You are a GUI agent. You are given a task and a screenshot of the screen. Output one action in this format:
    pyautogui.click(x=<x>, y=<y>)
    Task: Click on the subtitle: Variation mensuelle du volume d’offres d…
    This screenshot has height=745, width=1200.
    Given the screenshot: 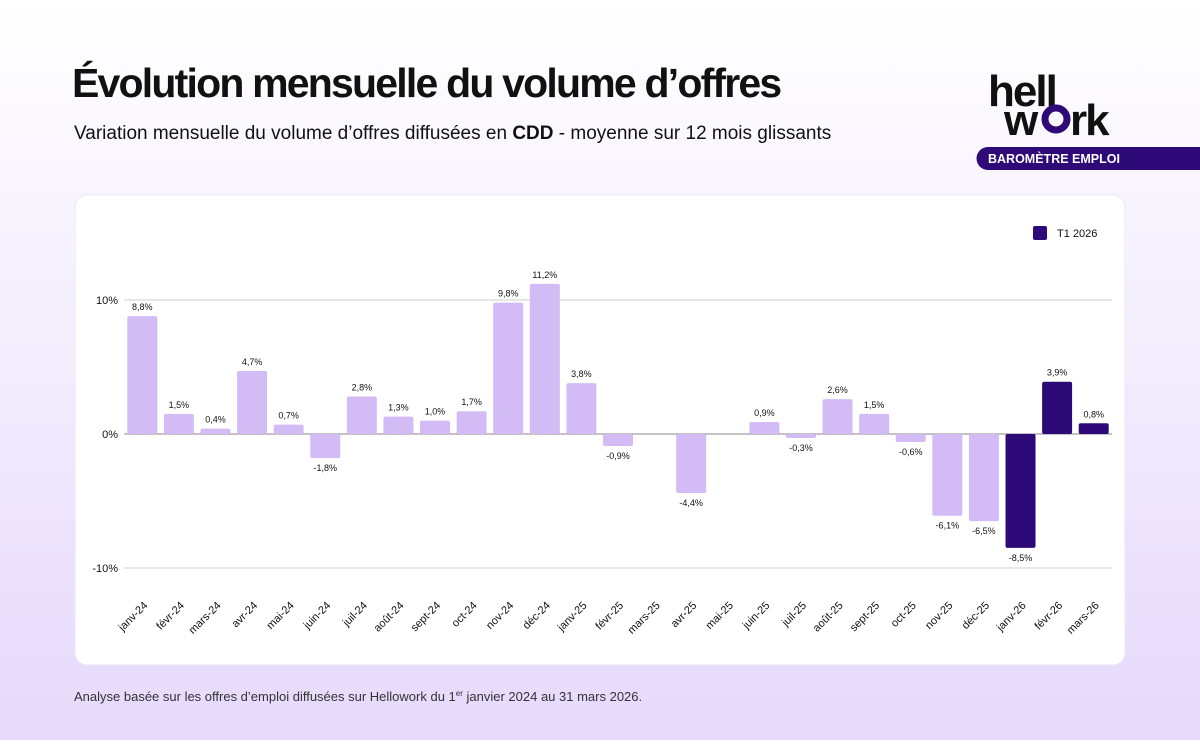 What is the action you would take?
    pyautogui.click(x=452, y=133)
    